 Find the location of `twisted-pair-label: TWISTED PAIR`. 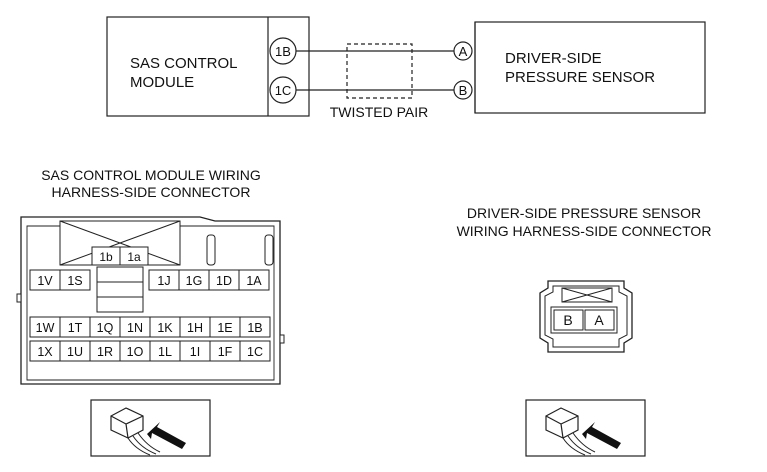

twisted-pair-label: TWISTED PAIR is located at coordinates (379, 112).